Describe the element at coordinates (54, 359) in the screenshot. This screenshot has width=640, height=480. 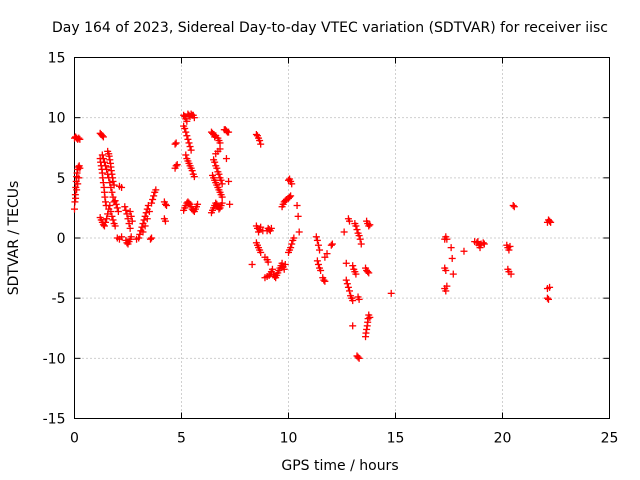
I see `y-tick-label: -10` at that location.